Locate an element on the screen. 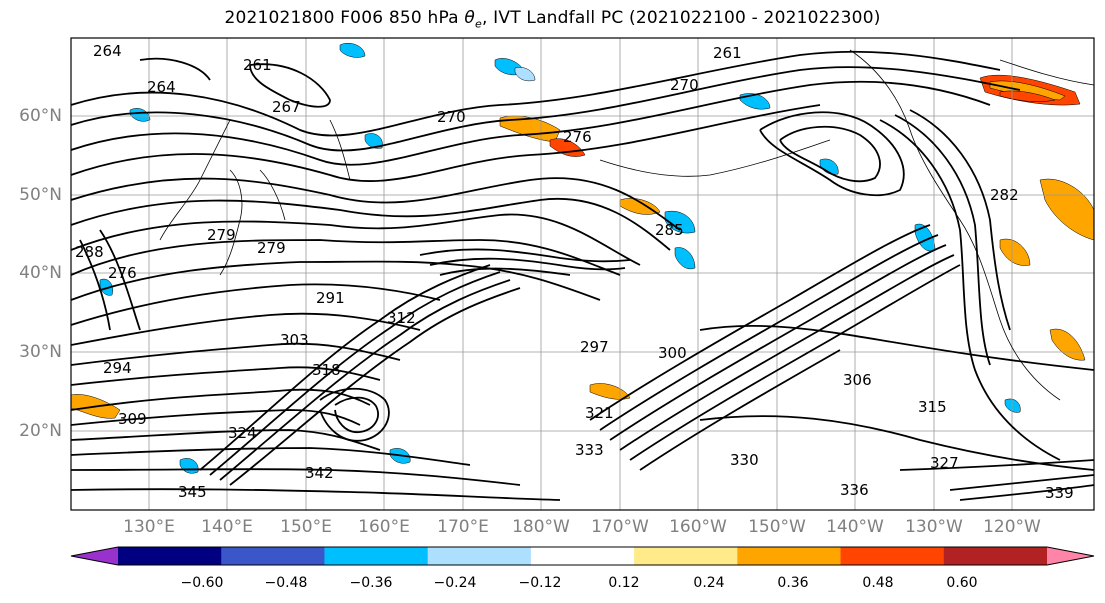 The height and width of the screenshot is (603, 1105). lat-label-50n: 50°N is located at coordinates (40, 195).